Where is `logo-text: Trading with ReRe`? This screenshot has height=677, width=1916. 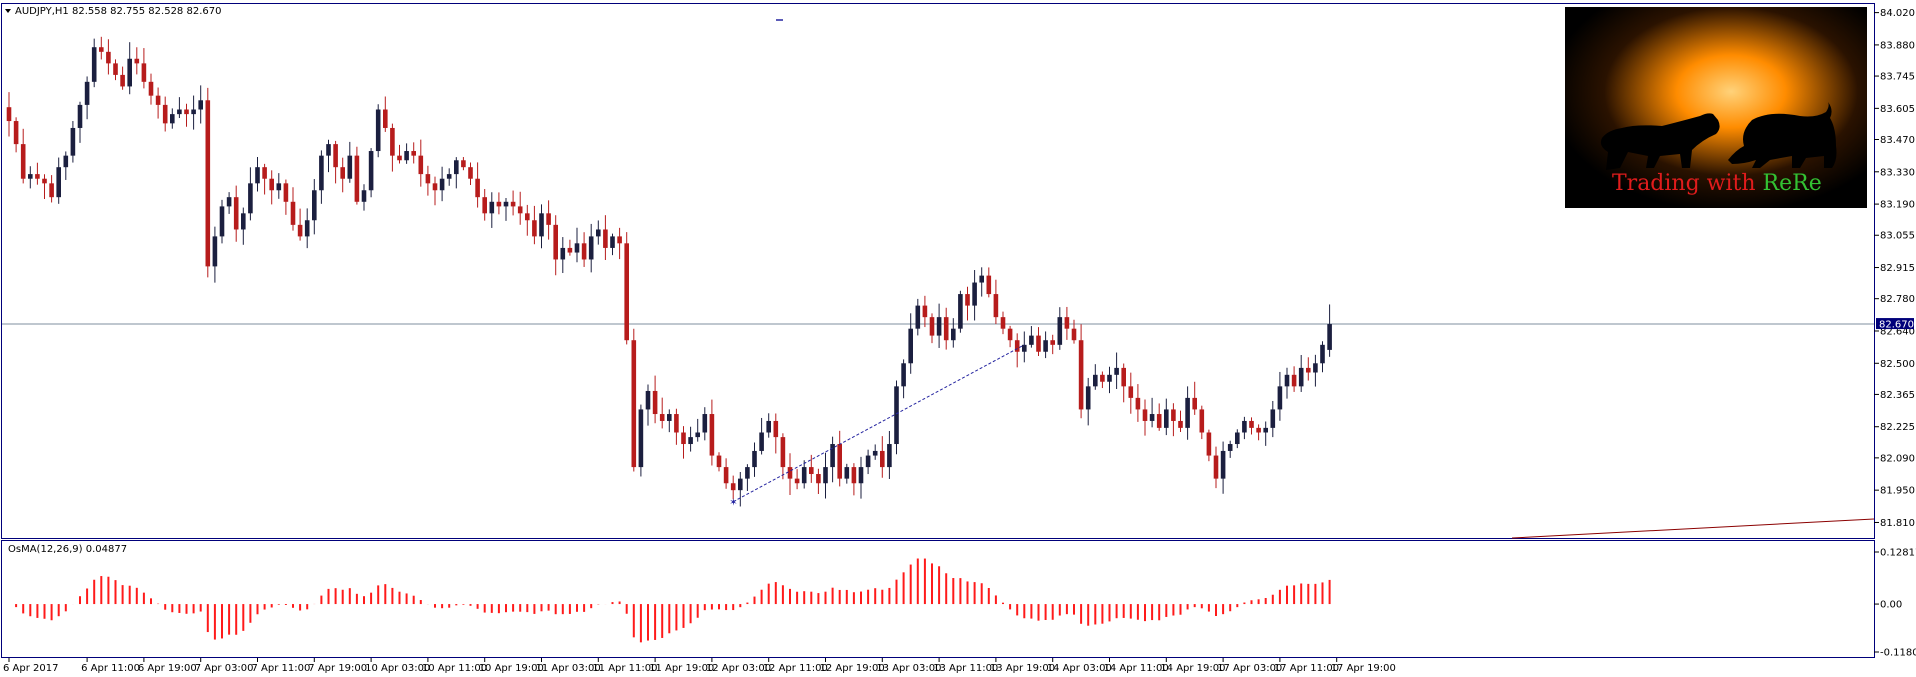 logo-text: Trading with ReRe is located at coordinates (1717, 183).